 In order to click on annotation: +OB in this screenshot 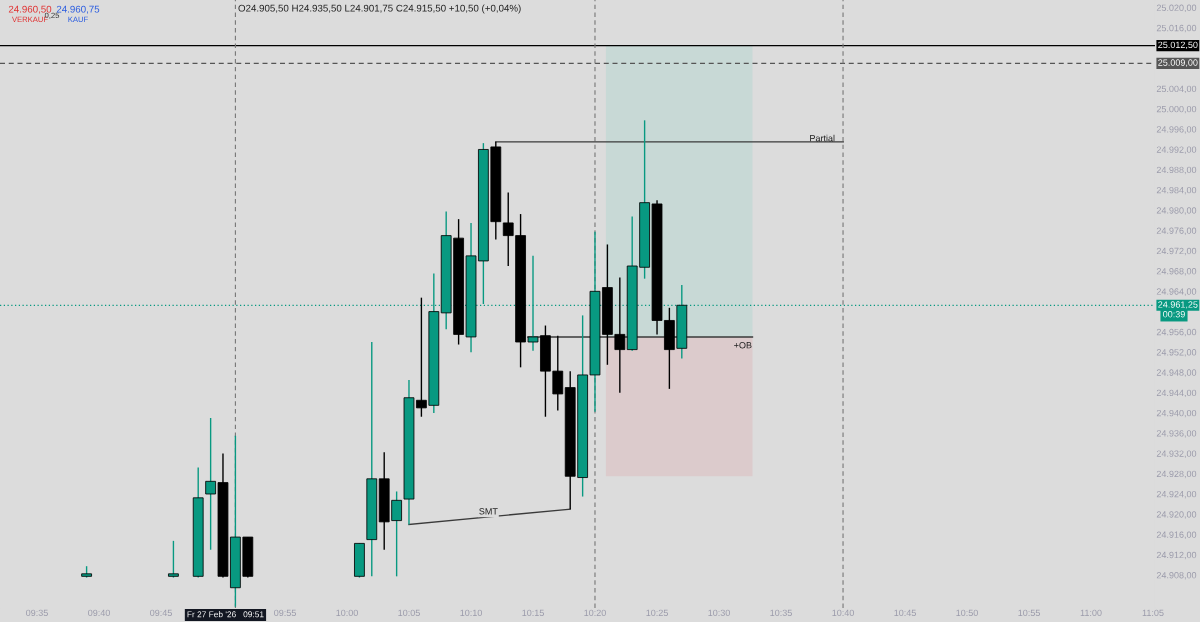, I will do `click(743, 345)`.